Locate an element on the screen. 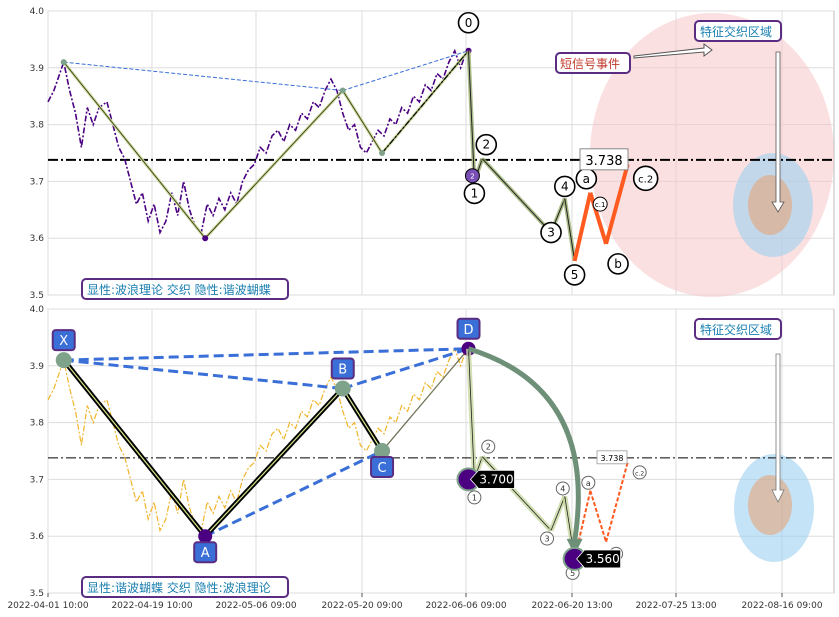 This screenshot has height=617, width=839. top-wave-mini-label: c.1 is located at coordinates (600, 205).